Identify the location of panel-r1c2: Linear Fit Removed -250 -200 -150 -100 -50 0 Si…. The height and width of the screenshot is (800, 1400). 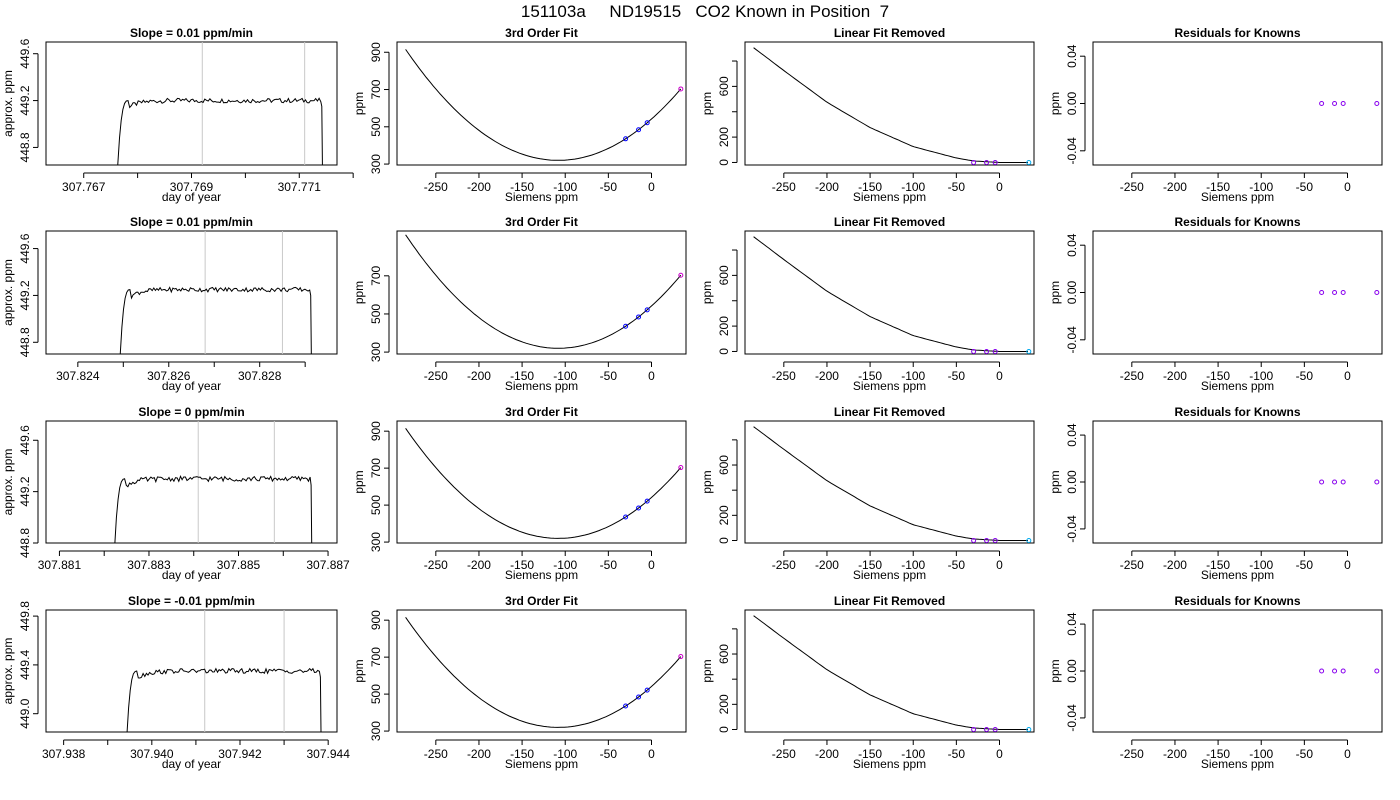
(867, 304).